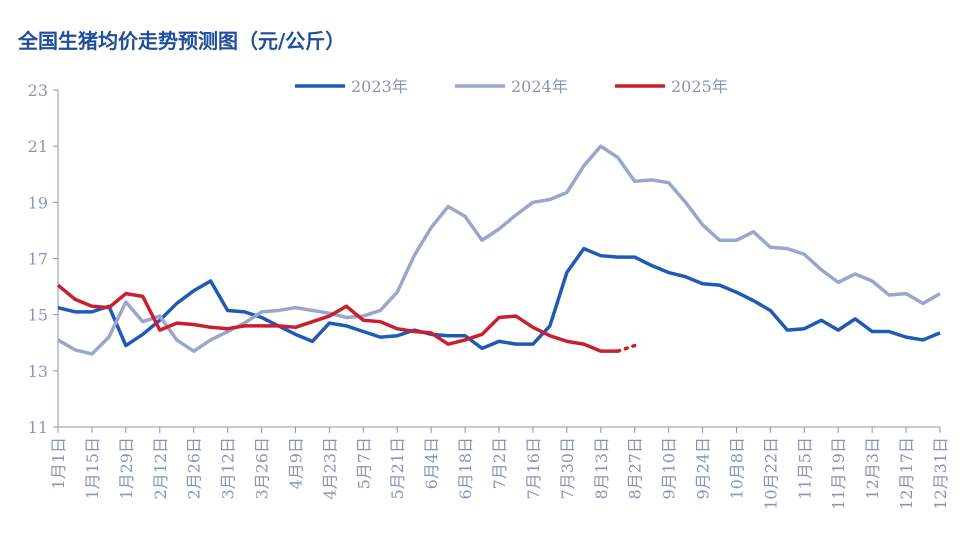 The width and height of the screenshot is (969, 546). Describe the element at coordinates (126, 468) in the screenshot. I see `x-tick-label: 1月29日` at that location.